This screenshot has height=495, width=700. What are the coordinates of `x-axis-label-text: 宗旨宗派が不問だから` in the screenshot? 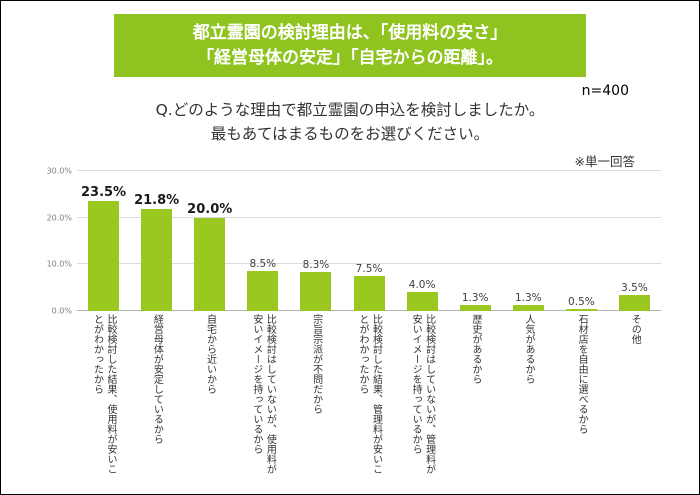 It's located at (316, 364).